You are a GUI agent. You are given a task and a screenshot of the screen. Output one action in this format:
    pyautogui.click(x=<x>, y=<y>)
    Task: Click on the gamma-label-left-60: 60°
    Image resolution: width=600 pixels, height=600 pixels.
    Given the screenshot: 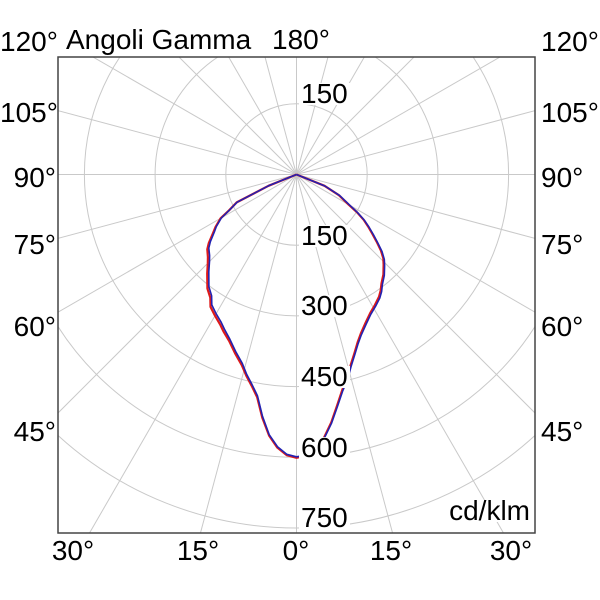 What is the action you would take?
    pyautogui.click(x=34, y=326)
    